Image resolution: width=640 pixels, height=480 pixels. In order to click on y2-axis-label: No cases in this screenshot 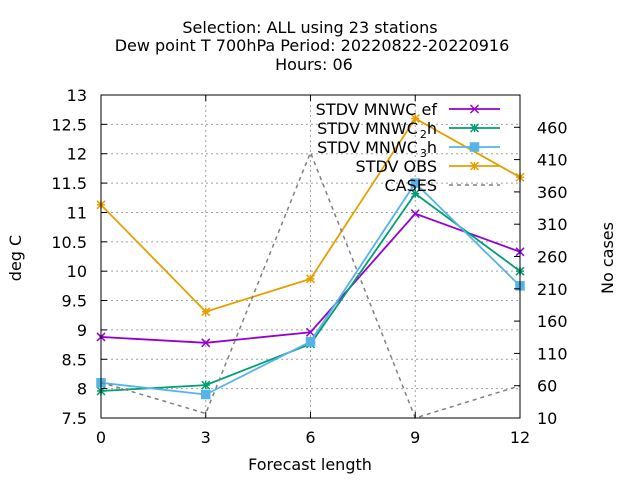, I will do `click(607, 258)`.